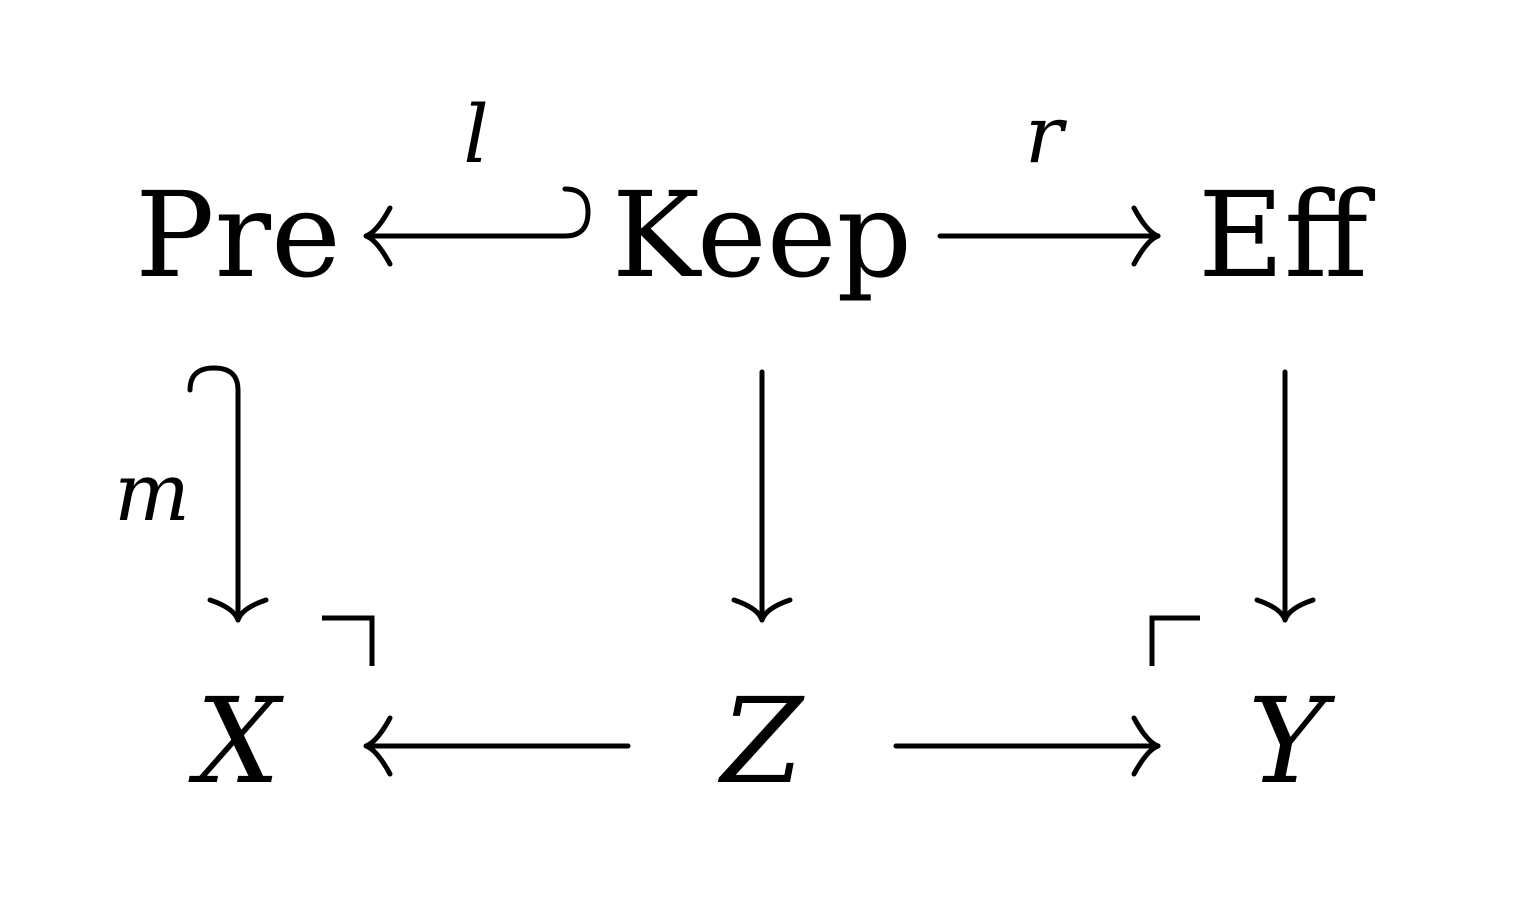 The width and height of the screenshot is (1522, 918). Describe the element at coordinates (238, 610) in the screenshot. I see `arrowhead-m` at that location.